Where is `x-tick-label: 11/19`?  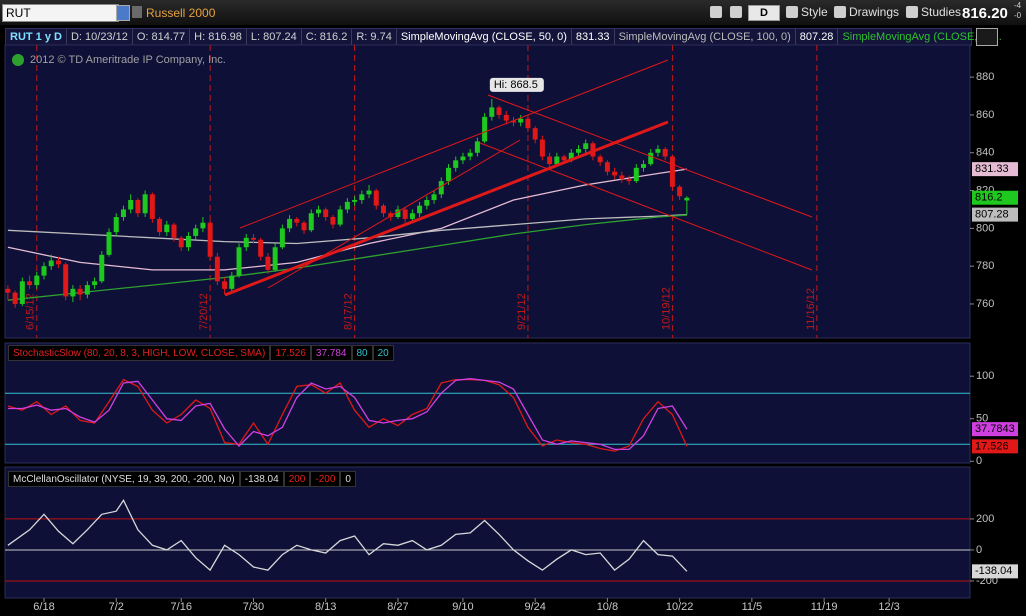 x-tick-label: 11/19 is located at coordinates (824, 607).